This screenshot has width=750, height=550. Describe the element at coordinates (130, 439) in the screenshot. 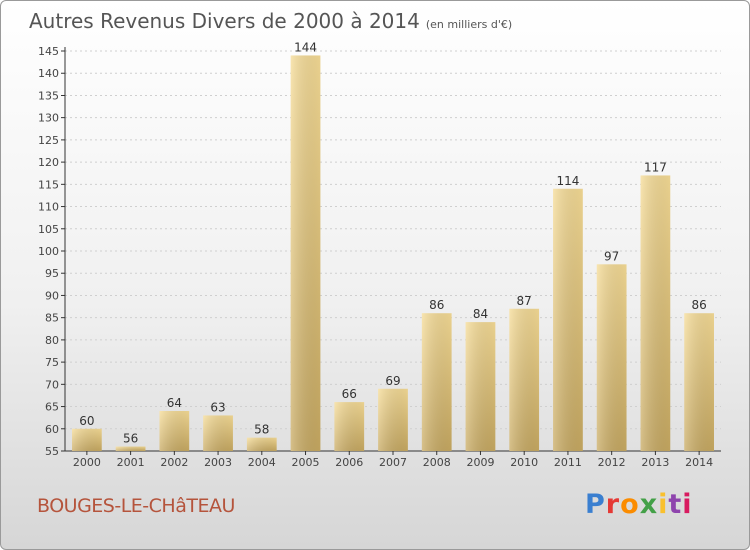

I see `data-label: 56` at that location.